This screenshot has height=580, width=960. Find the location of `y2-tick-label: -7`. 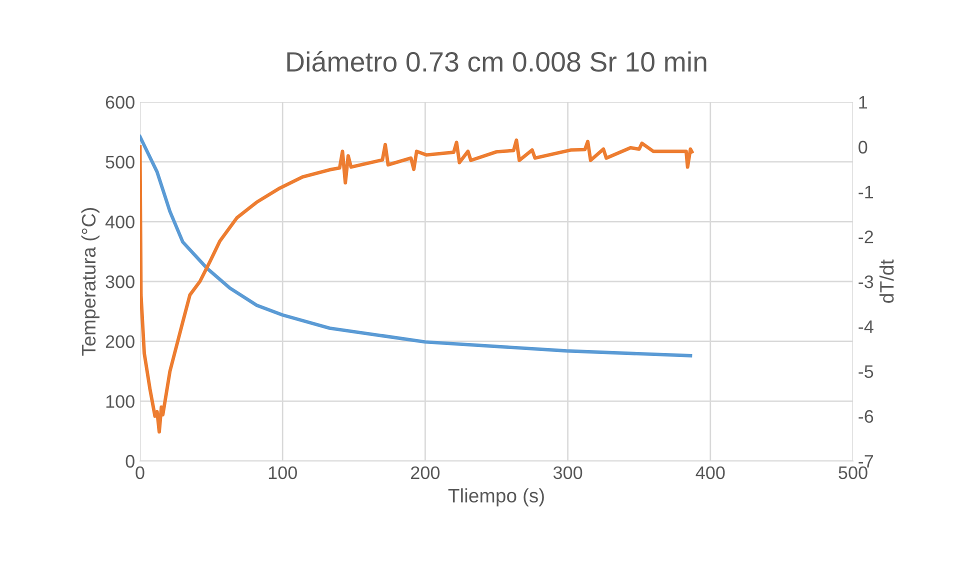

y2-tick-label: -7 is located at coordinates (866, 461).